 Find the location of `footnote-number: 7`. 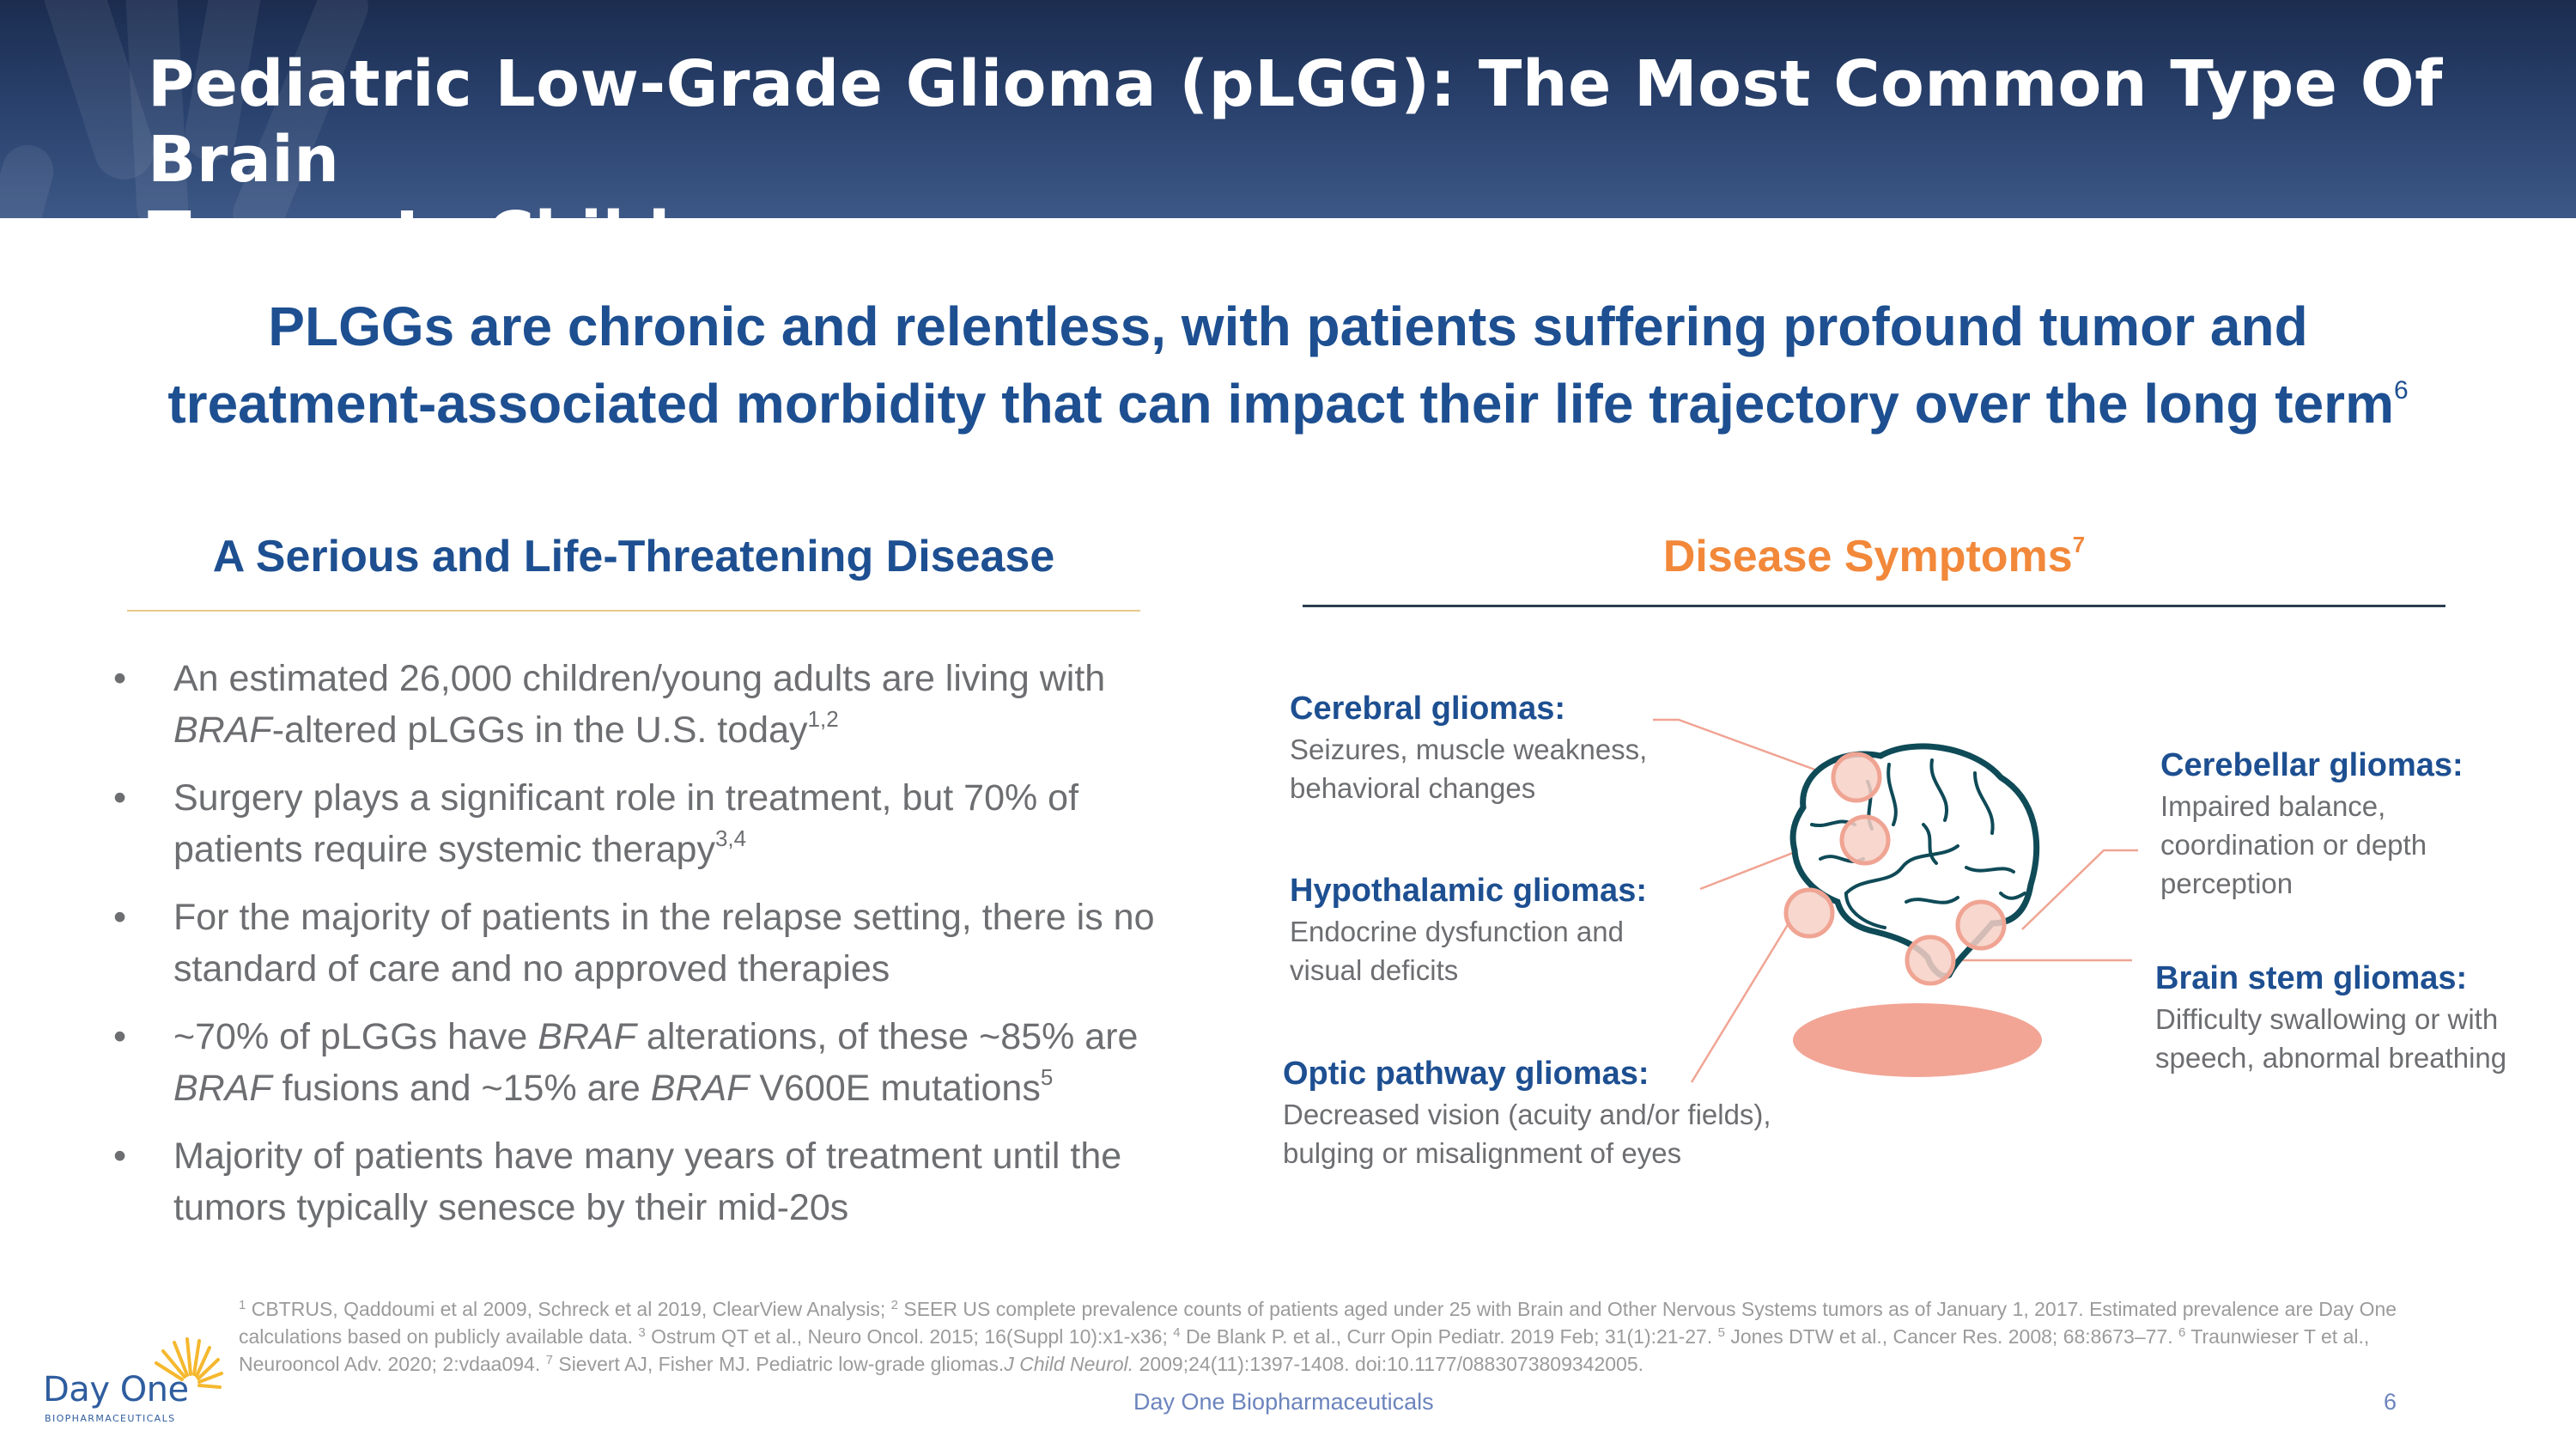

footnote-number: 7 is located at coordinates (549, 1360).